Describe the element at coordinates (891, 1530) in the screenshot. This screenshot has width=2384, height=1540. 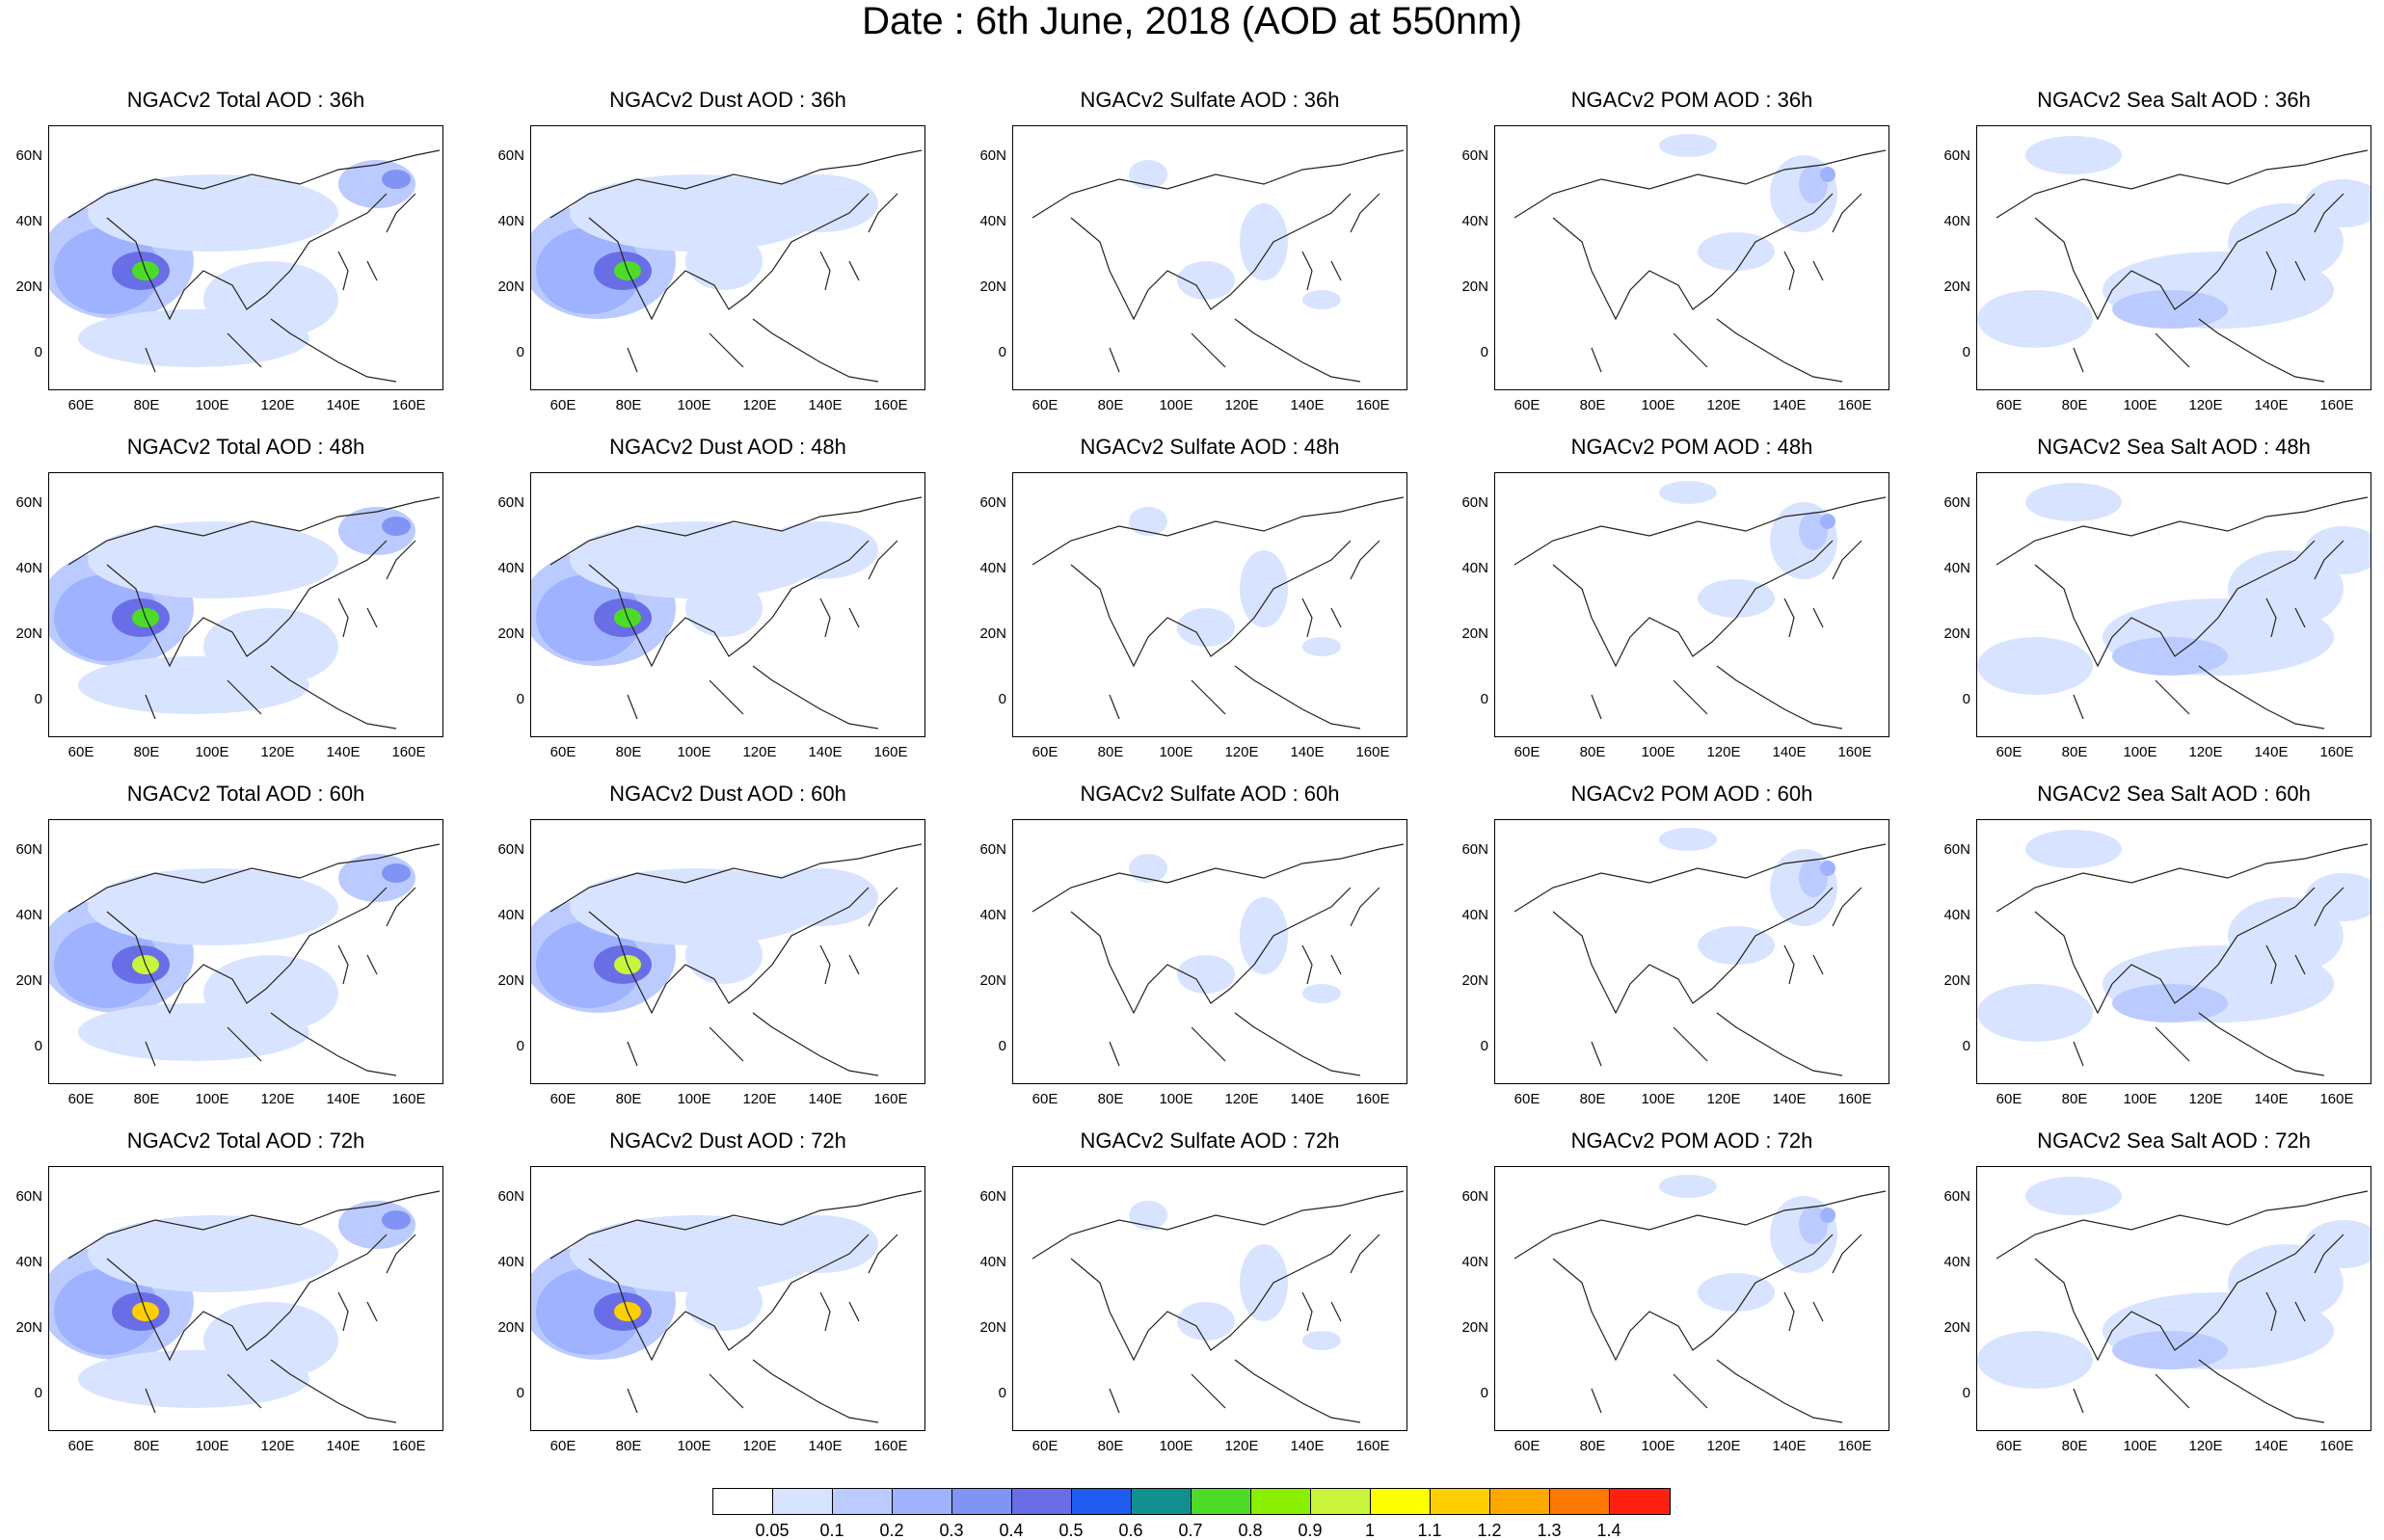
I see `colorbar-label: 0.2` at that location.